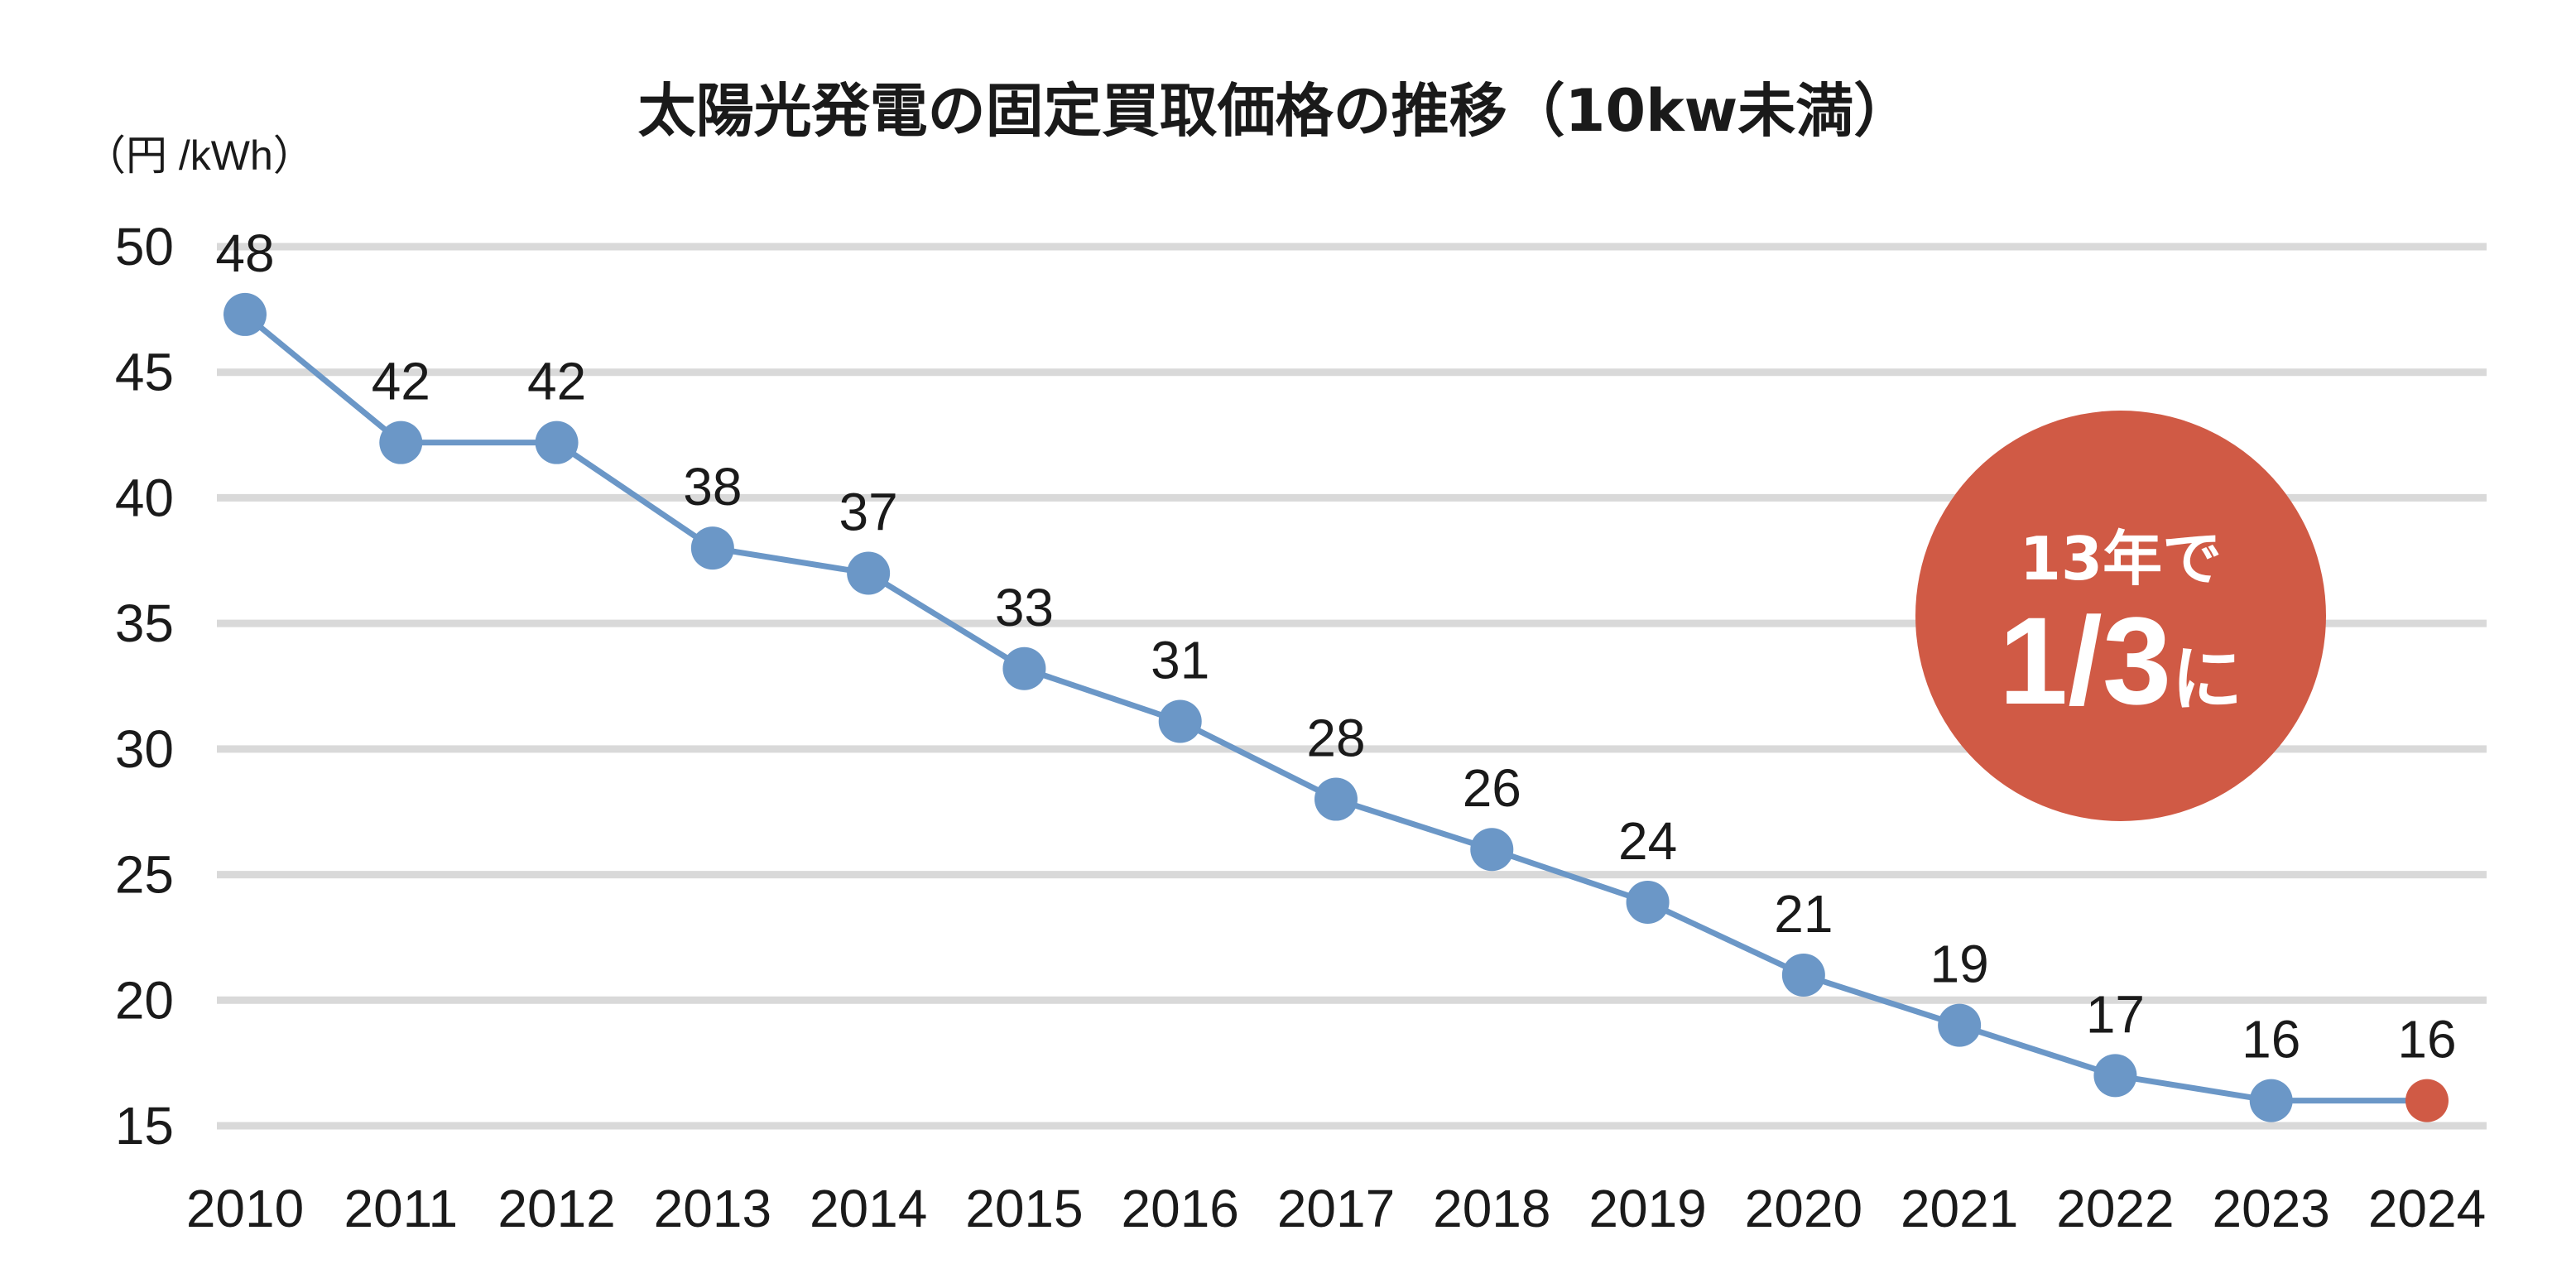 This screenshot has width=2576, height=1288. I want to click on data-label: 31, so click(1180, 660).